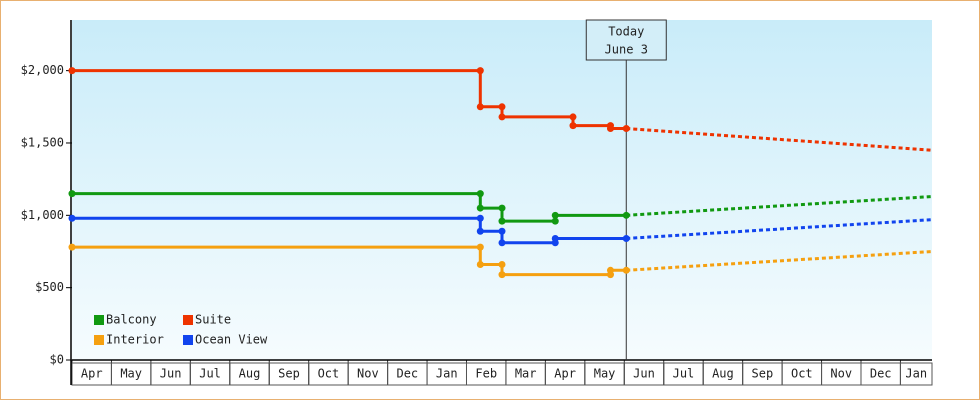 The width and height of the screenshot is (980, 400). What do you see at coordinates (213, 320) in the screenshot?
I see `legend-label: Suite` at bounding box center [213, 320].